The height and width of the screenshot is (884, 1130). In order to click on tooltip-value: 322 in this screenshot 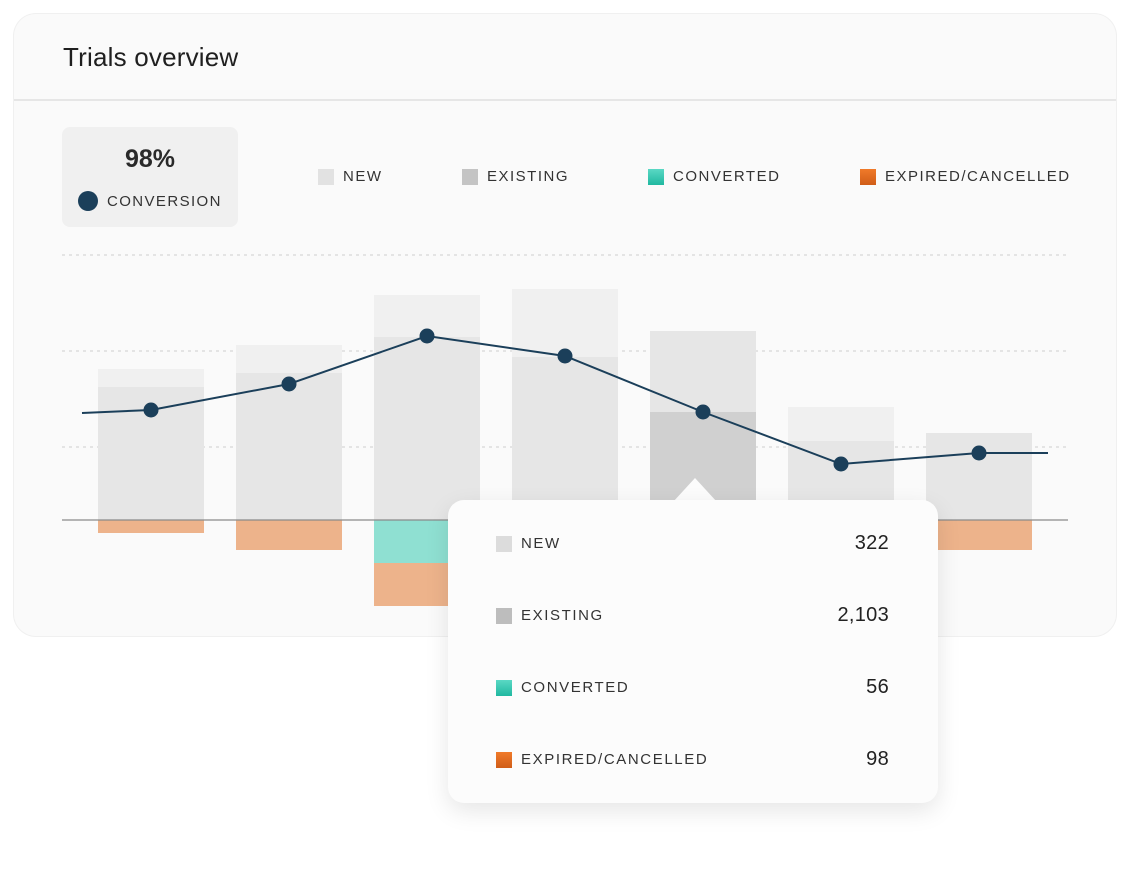, I will do `click(871, 543)`.